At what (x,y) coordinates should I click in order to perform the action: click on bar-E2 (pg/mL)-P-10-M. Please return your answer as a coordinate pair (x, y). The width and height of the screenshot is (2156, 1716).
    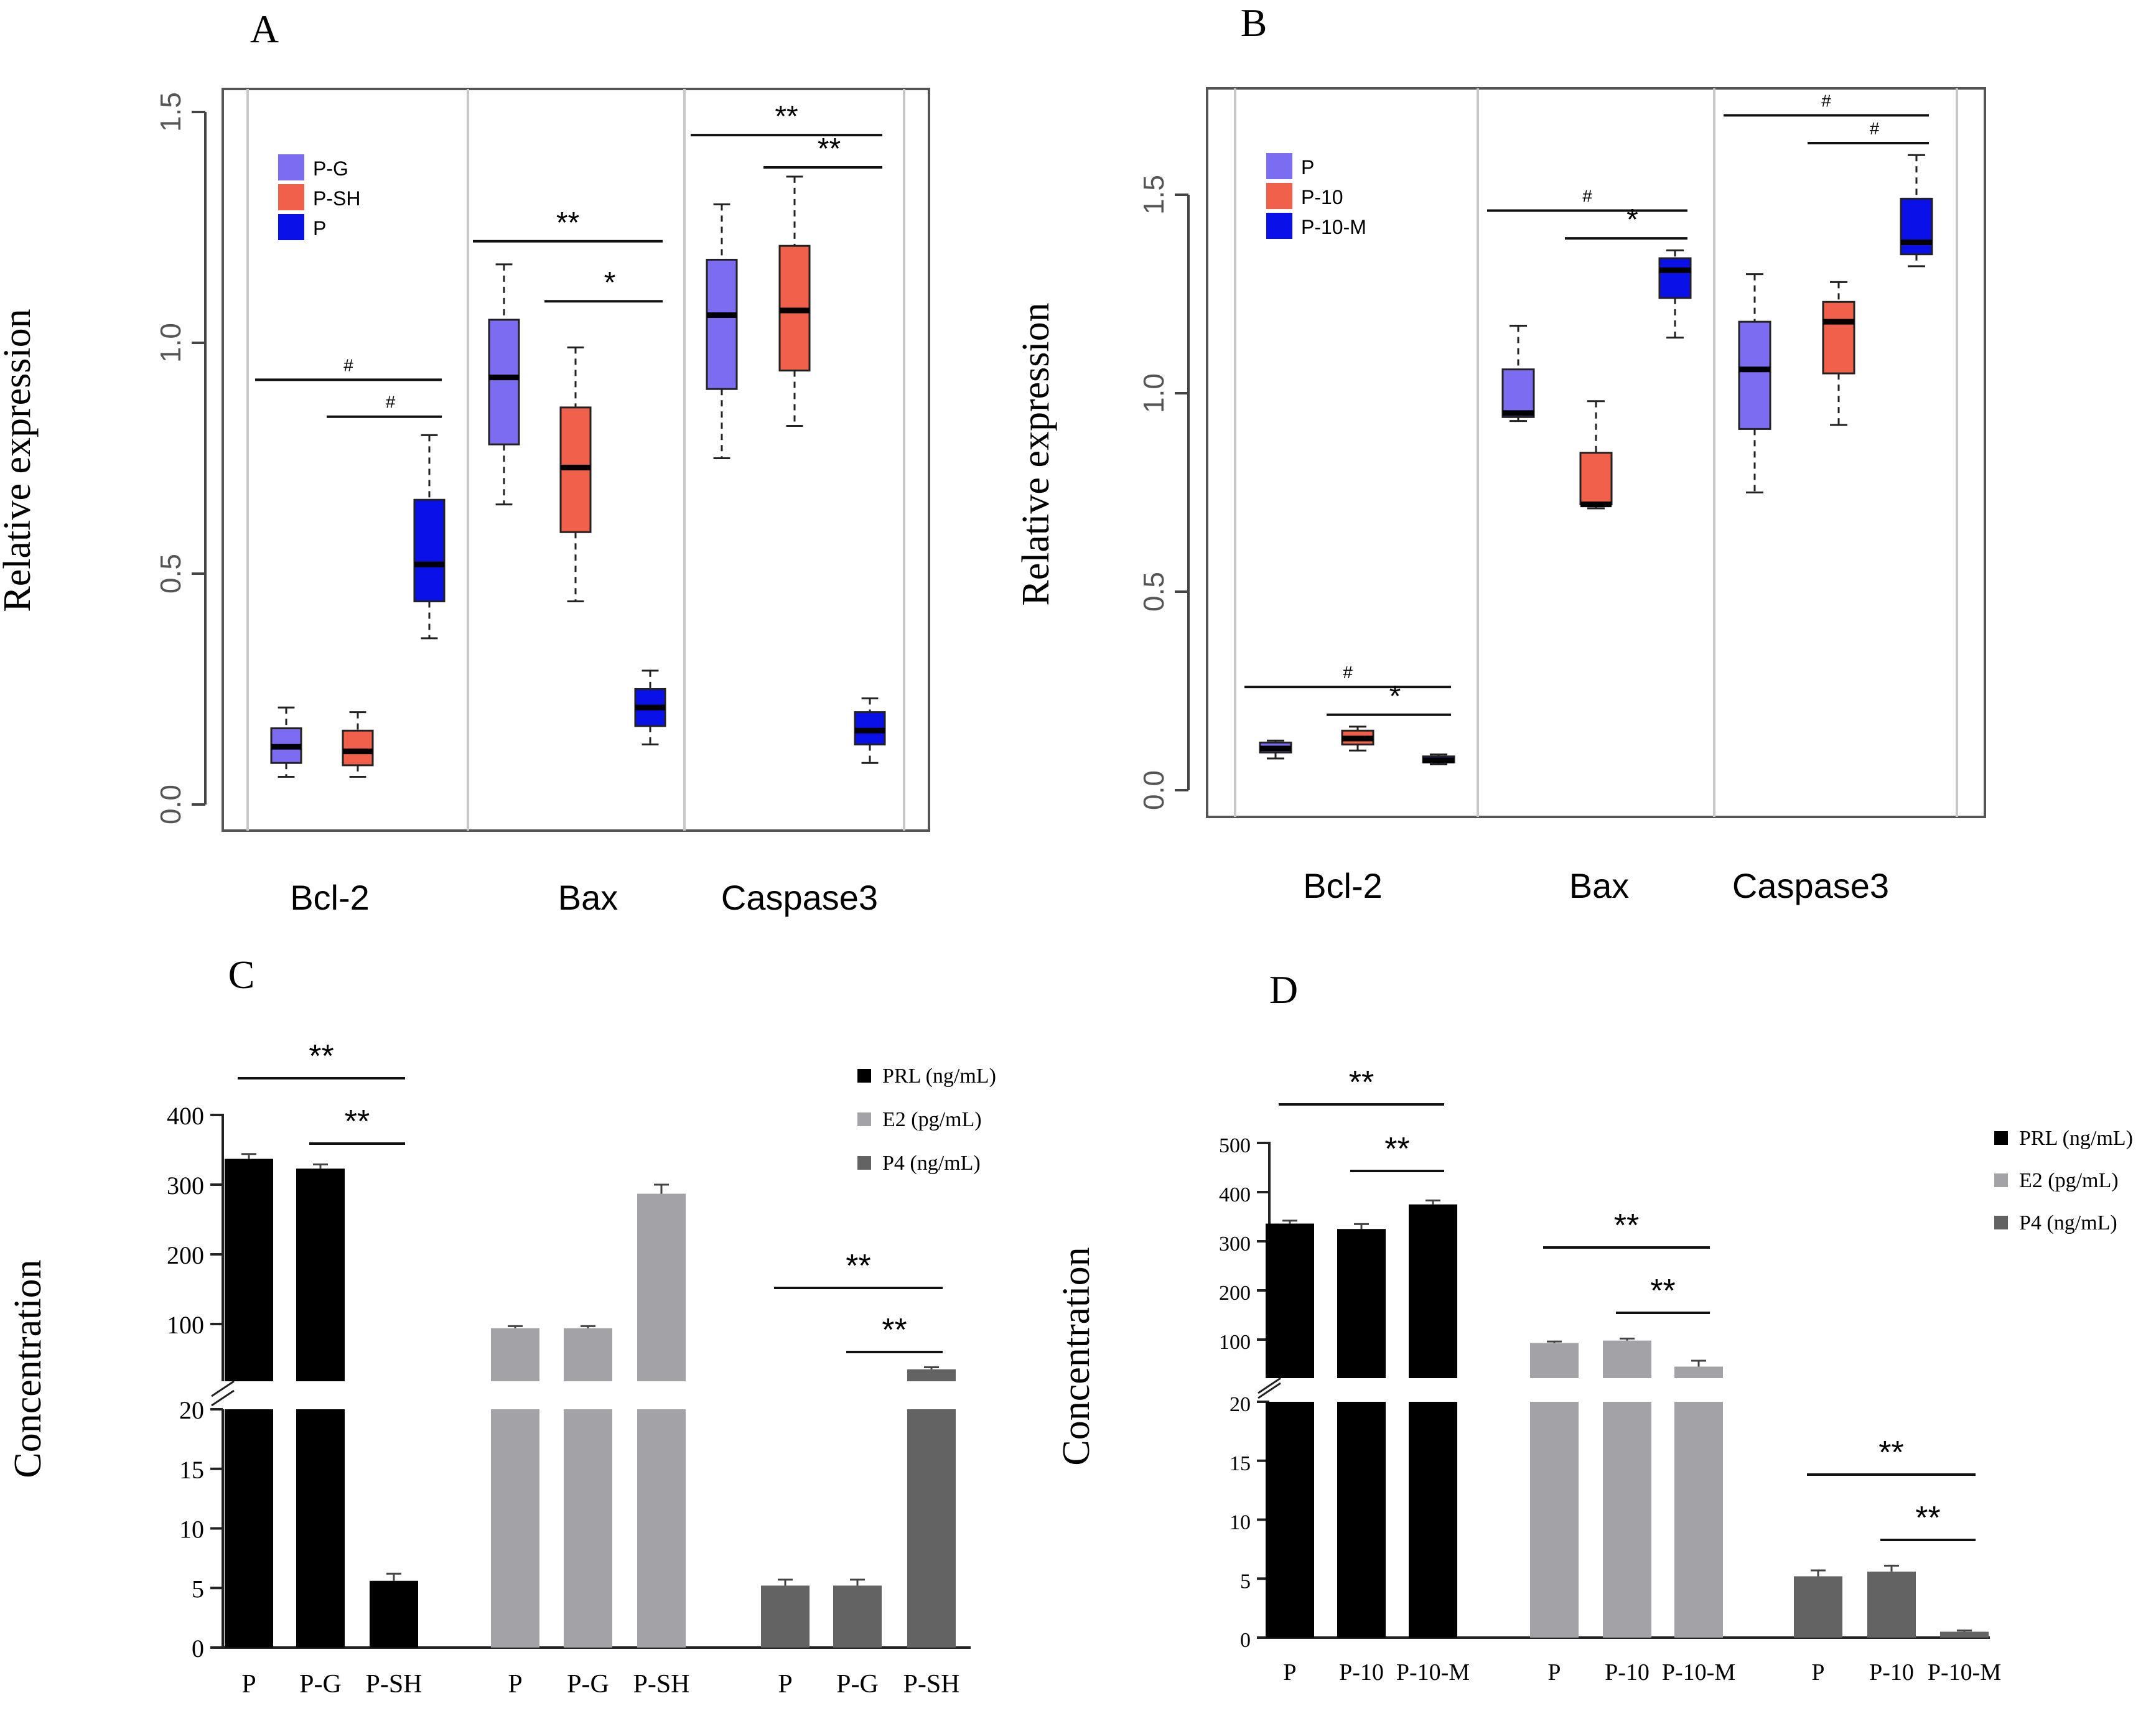
    Looking at the image, I should click on (1699, 1498).